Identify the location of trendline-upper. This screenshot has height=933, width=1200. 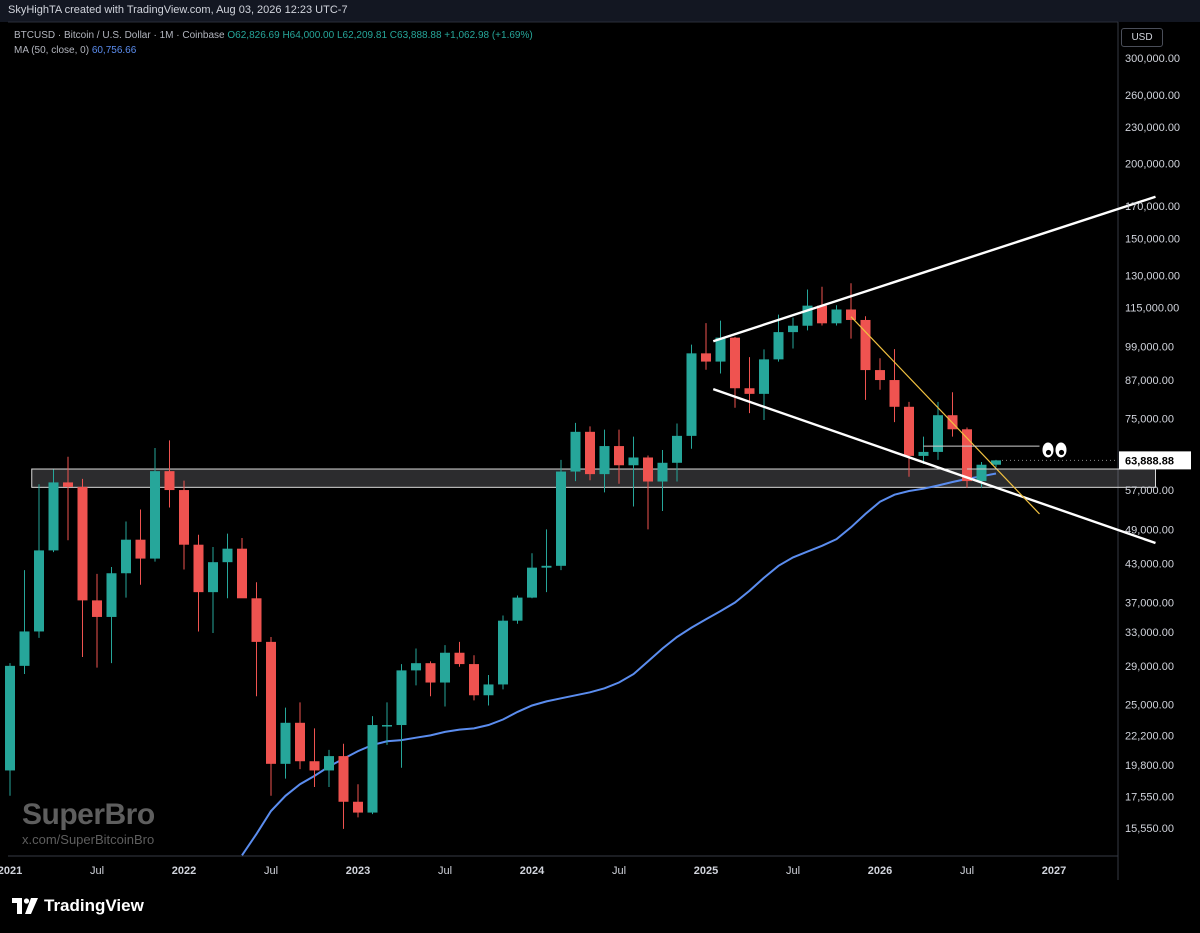
(934, 269).